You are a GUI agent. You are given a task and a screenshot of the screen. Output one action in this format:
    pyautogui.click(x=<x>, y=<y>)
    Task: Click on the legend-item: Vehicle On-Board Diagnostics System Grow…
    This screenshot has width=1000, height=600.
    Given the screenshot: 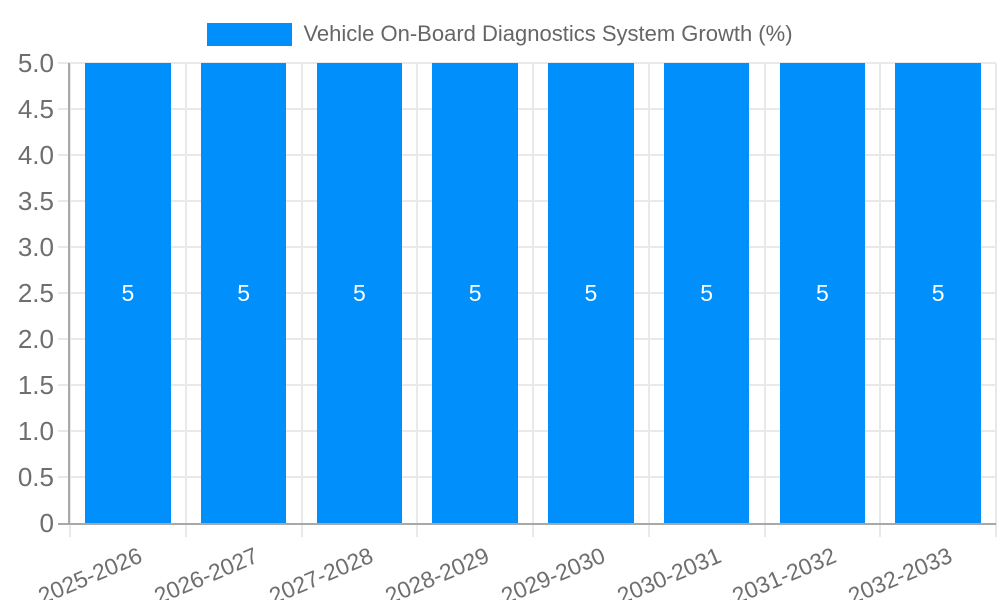 What is the action you would take?
    pyautogui.click(x=500, y=34)
    